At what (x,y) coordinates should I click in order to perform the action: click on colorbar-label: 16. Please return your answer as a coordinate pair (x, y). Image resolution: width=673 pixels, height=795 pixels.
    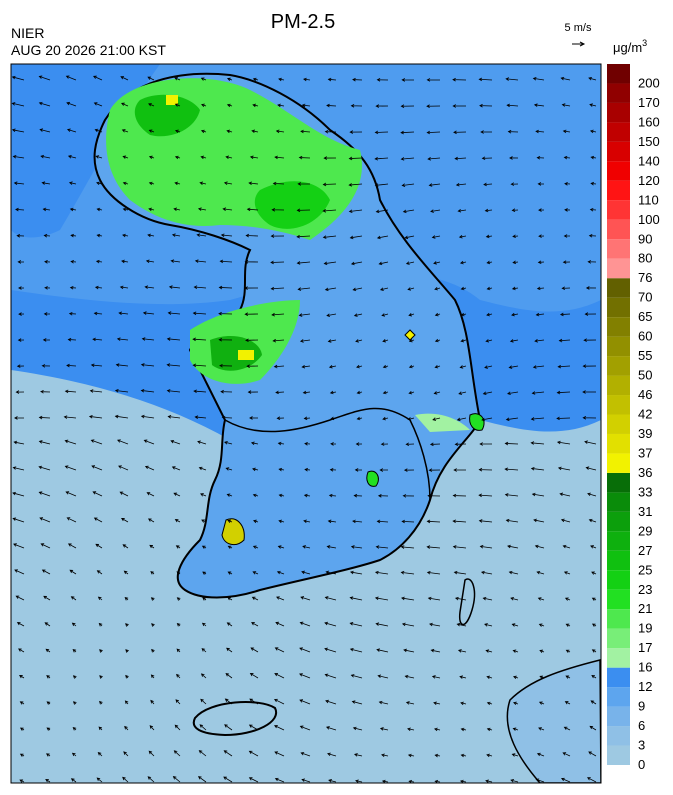
    Looking at the image, I should click on (645, 667).